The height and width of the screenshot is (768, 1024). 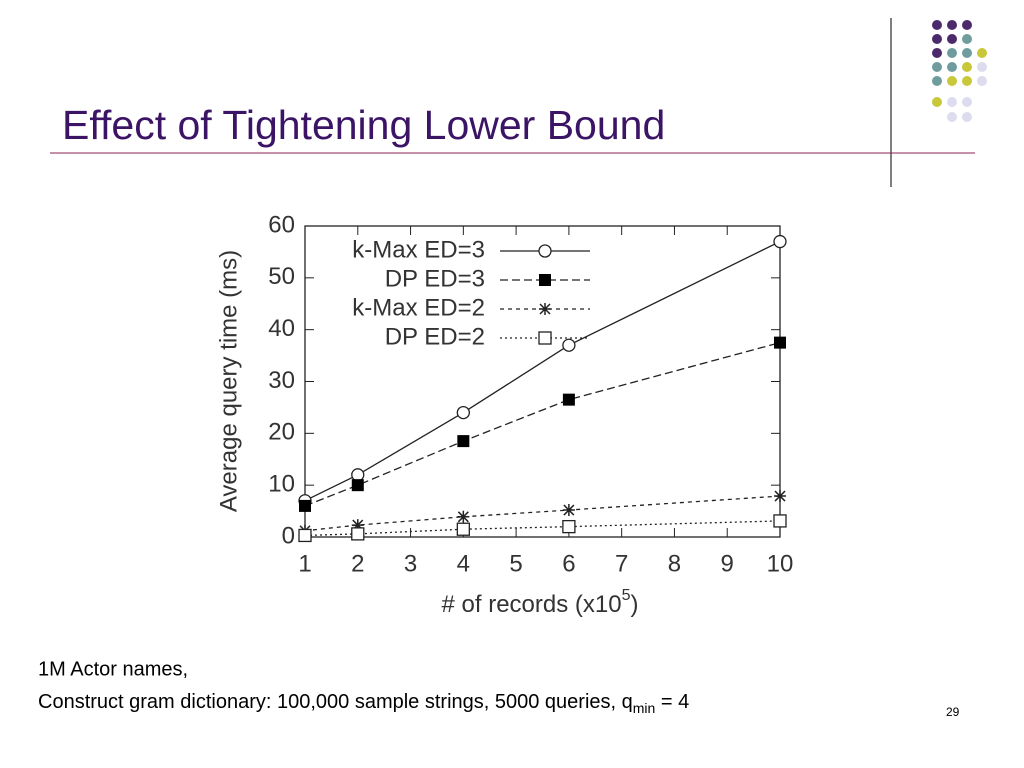 What do you see at coordinates (435, 278) in the screenshot?
I see `legend-label: DP ED=3` at bounding box center [435, 278].